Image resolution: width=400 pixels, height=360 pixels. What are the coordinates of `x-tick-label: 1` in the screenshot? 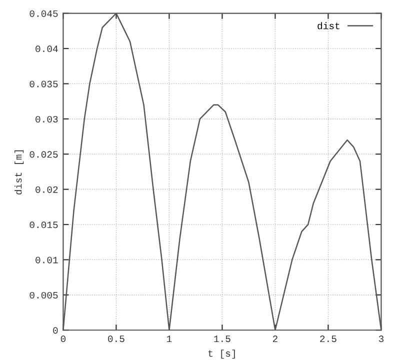 It's located at (169, 339).